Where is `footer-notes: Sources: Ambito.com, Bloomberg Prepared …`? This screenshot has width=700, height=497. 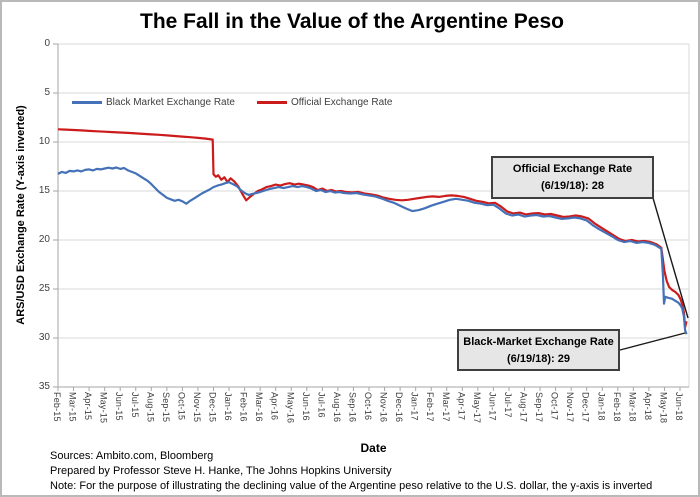
footer-notes: Sources: Ambito.com, Bloomberg Prepared … is located at coordinates (370, 471).